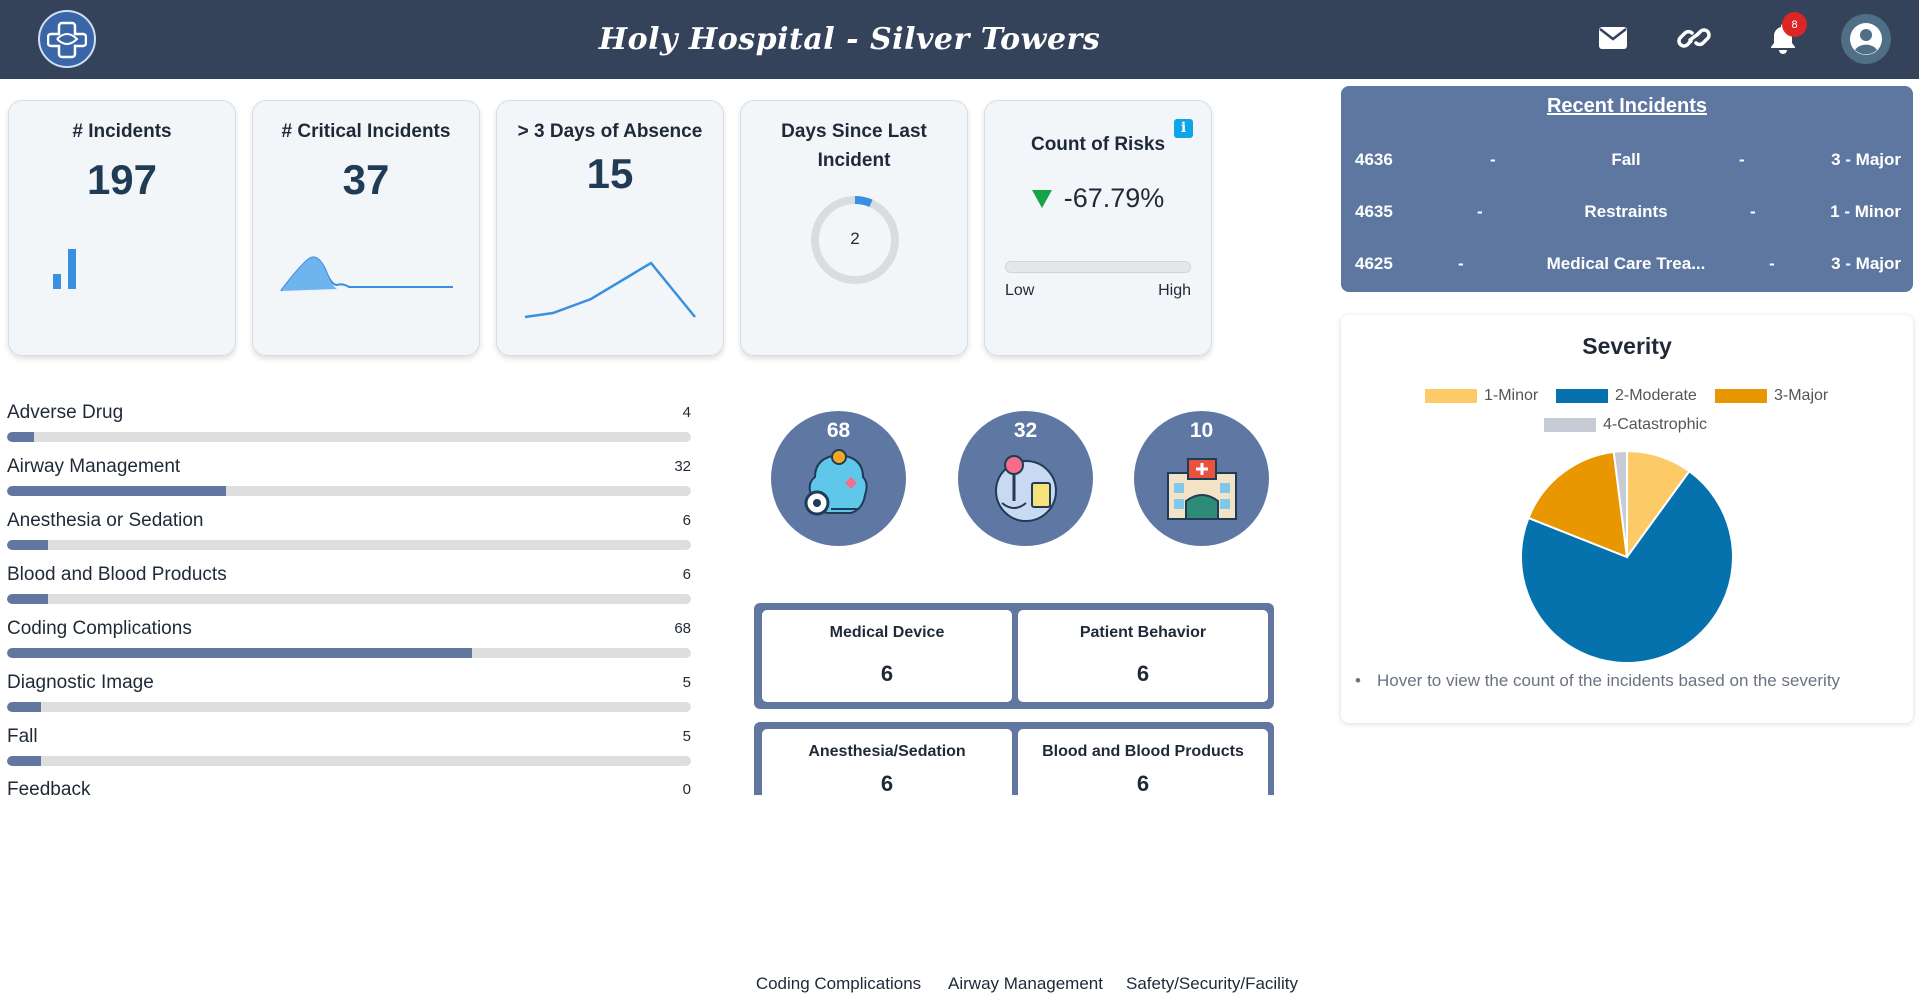  I want to click on category-row: Anesthesia or Sedation 6, so click(349, 537).